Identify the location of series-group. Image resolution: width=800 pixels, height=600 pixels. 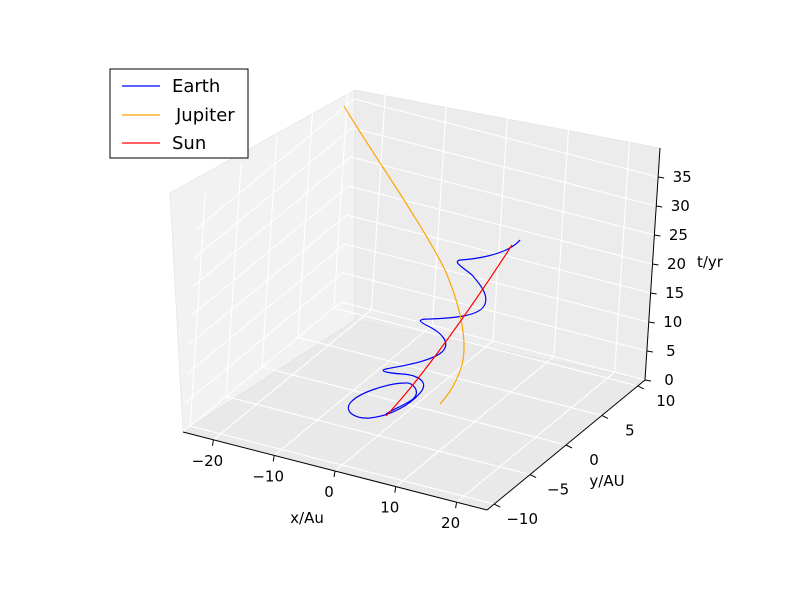
(432, 262).